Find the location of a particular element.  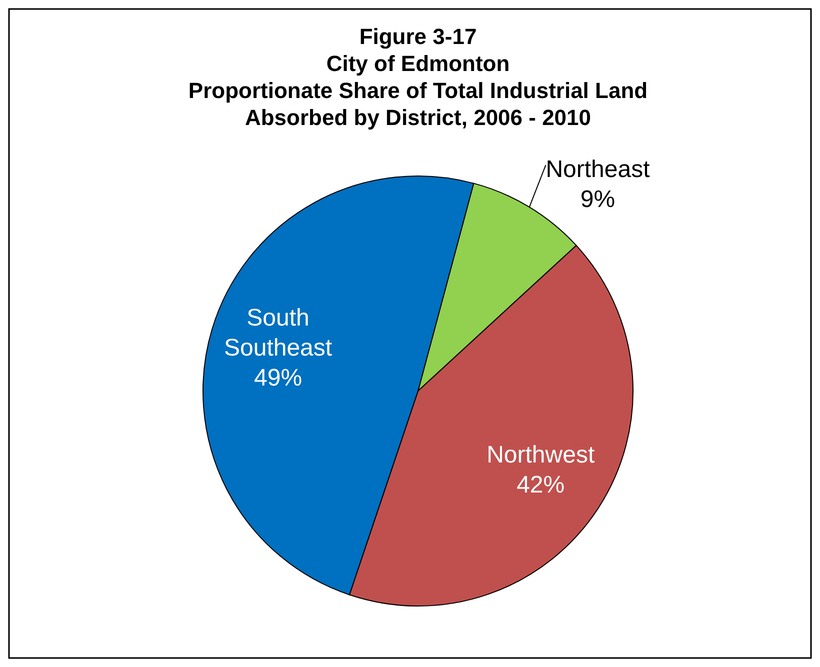

slice-label: South Southeast is located at coordinates (278, 333).